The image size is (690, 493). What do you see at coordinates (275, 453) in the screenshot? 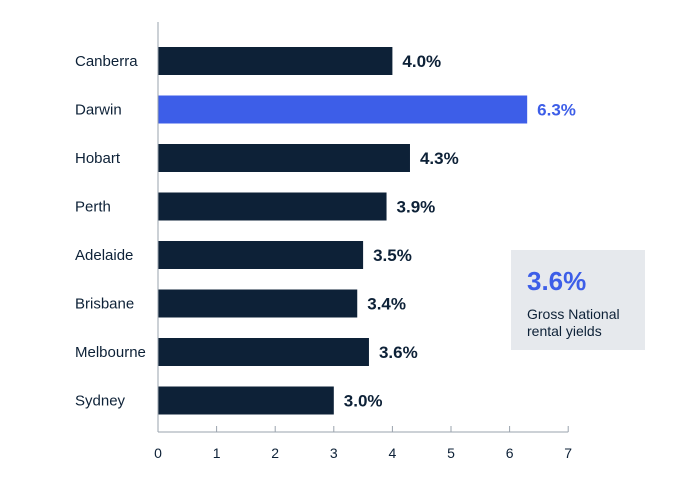
I see `x-tick-label: 2` at bounding box center [275, 453].